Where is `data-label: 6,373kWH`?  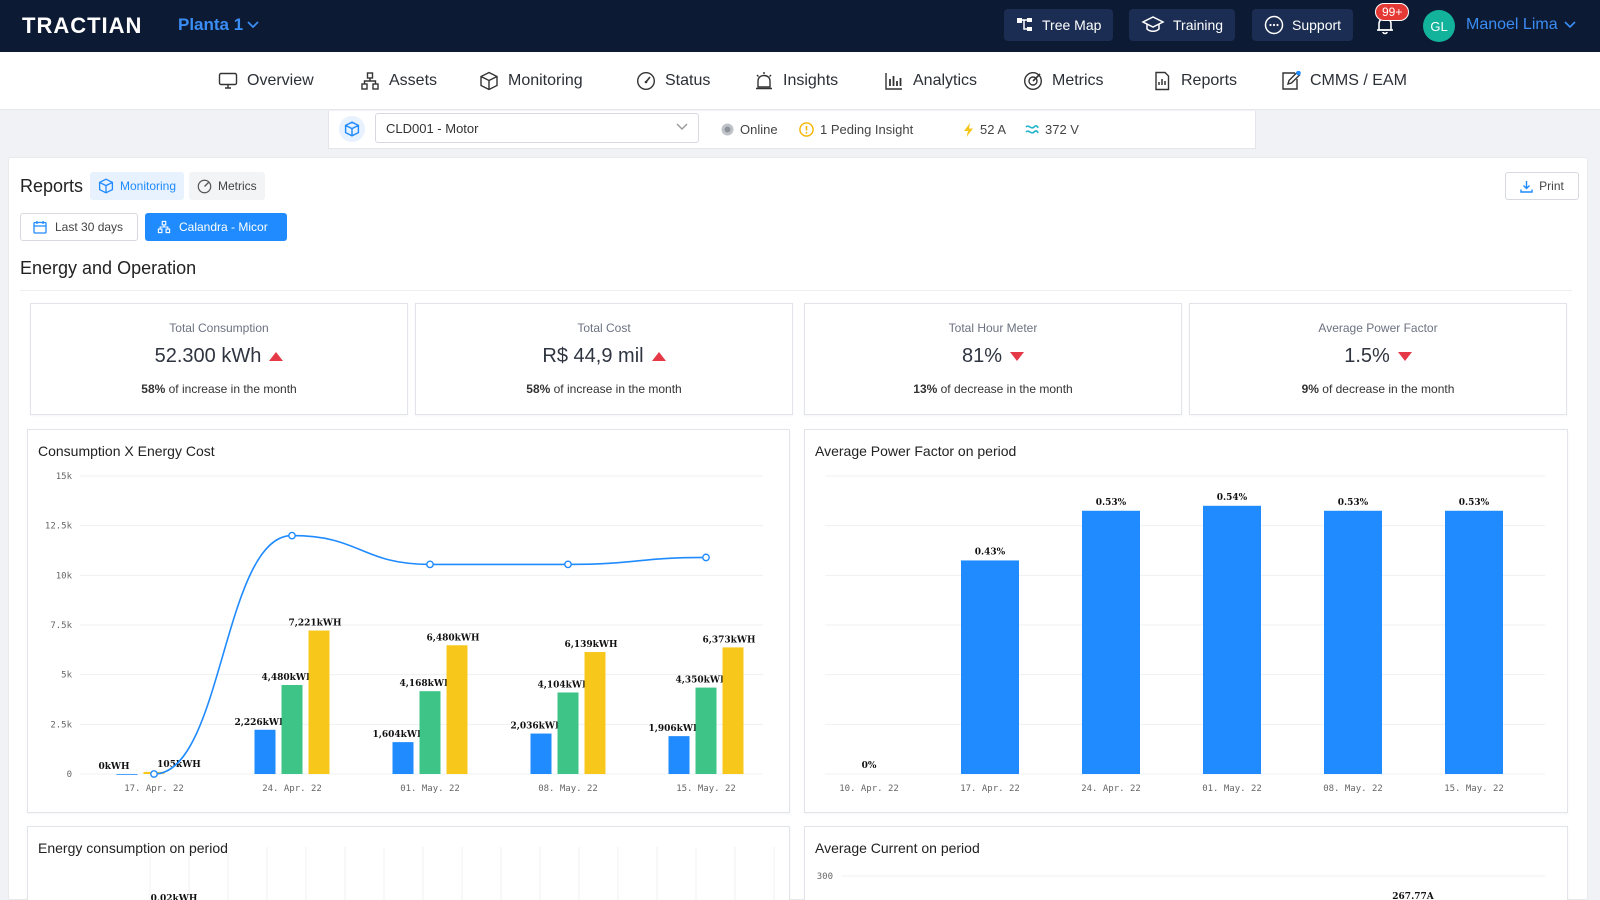
data-label: 6,373kWH is located at coordinates (729, 640).